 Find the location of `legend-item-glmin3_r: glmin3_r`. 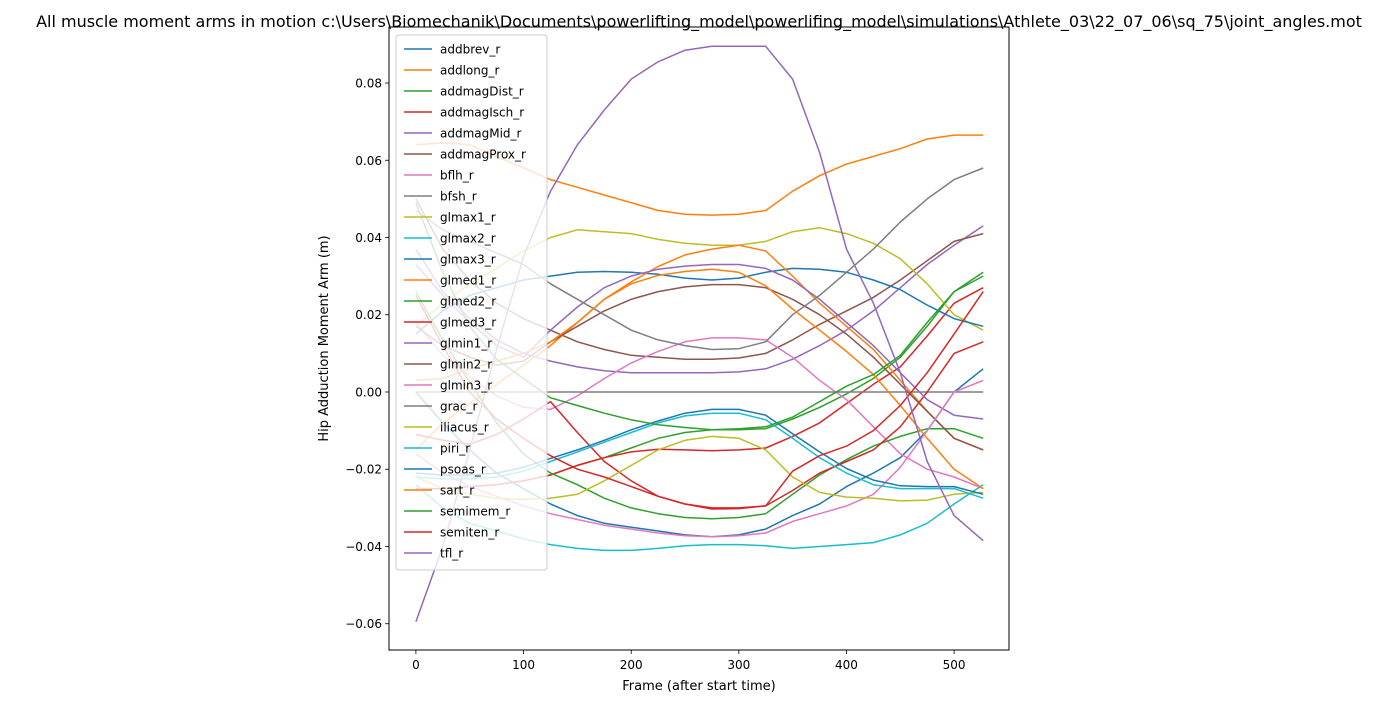

legend-item-glmin3_r: glmin3_r is located at coordinates (448, 386).